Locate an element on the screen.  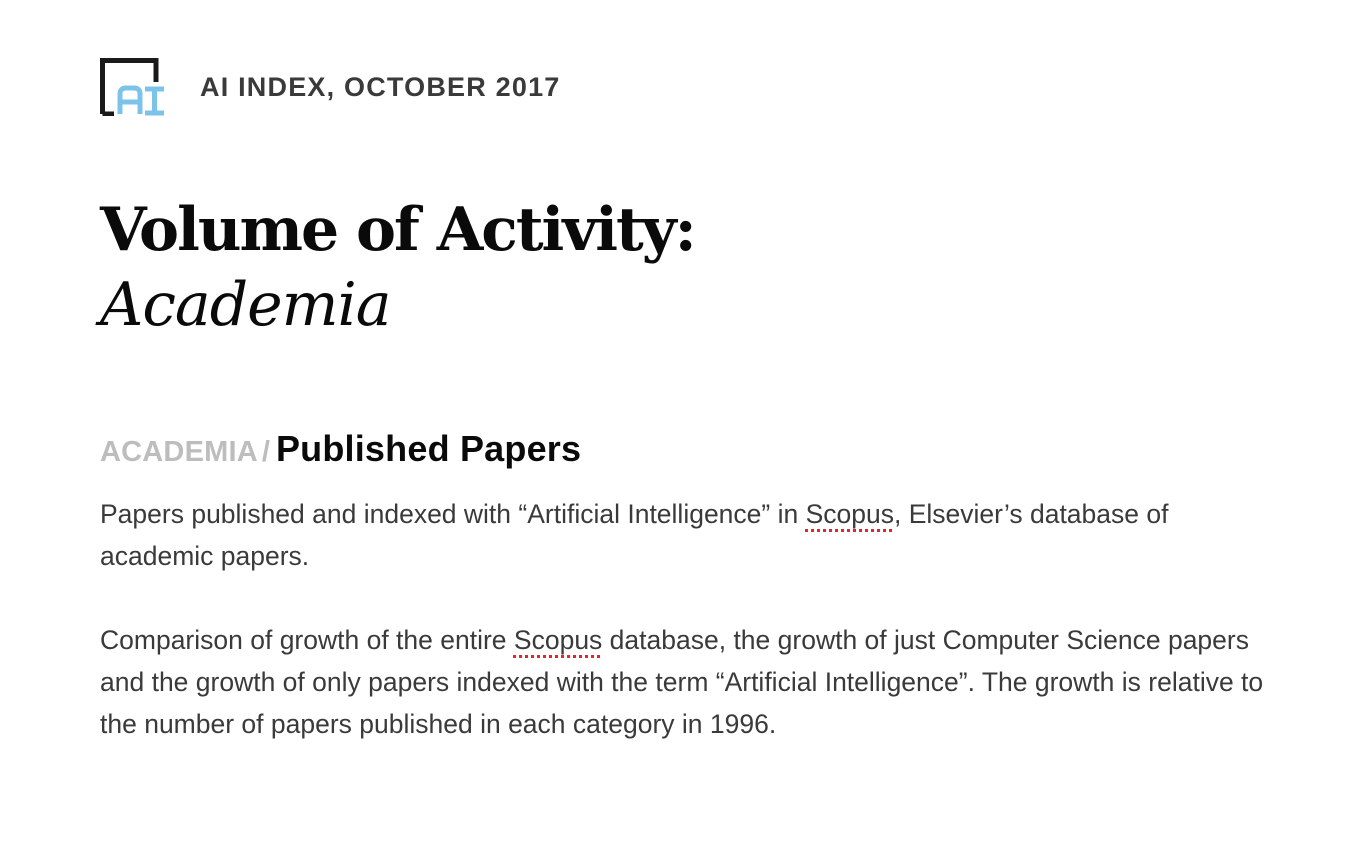
breadcrumb-academia: ACADEMIA is located at coordinates (179, 452).